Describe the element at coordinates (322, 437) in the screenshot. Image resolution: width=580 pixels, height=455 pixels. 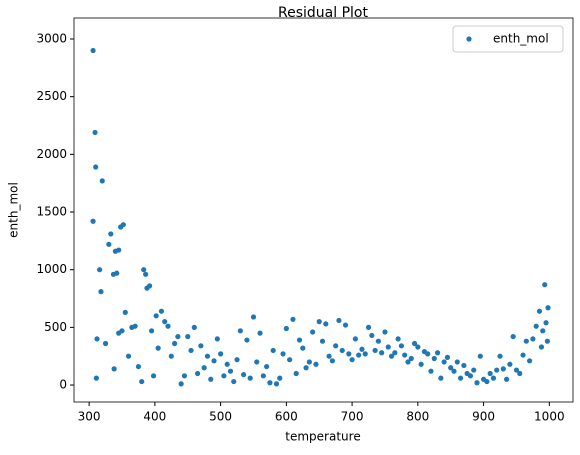
I see `x-axis-label: temperature` at that location.